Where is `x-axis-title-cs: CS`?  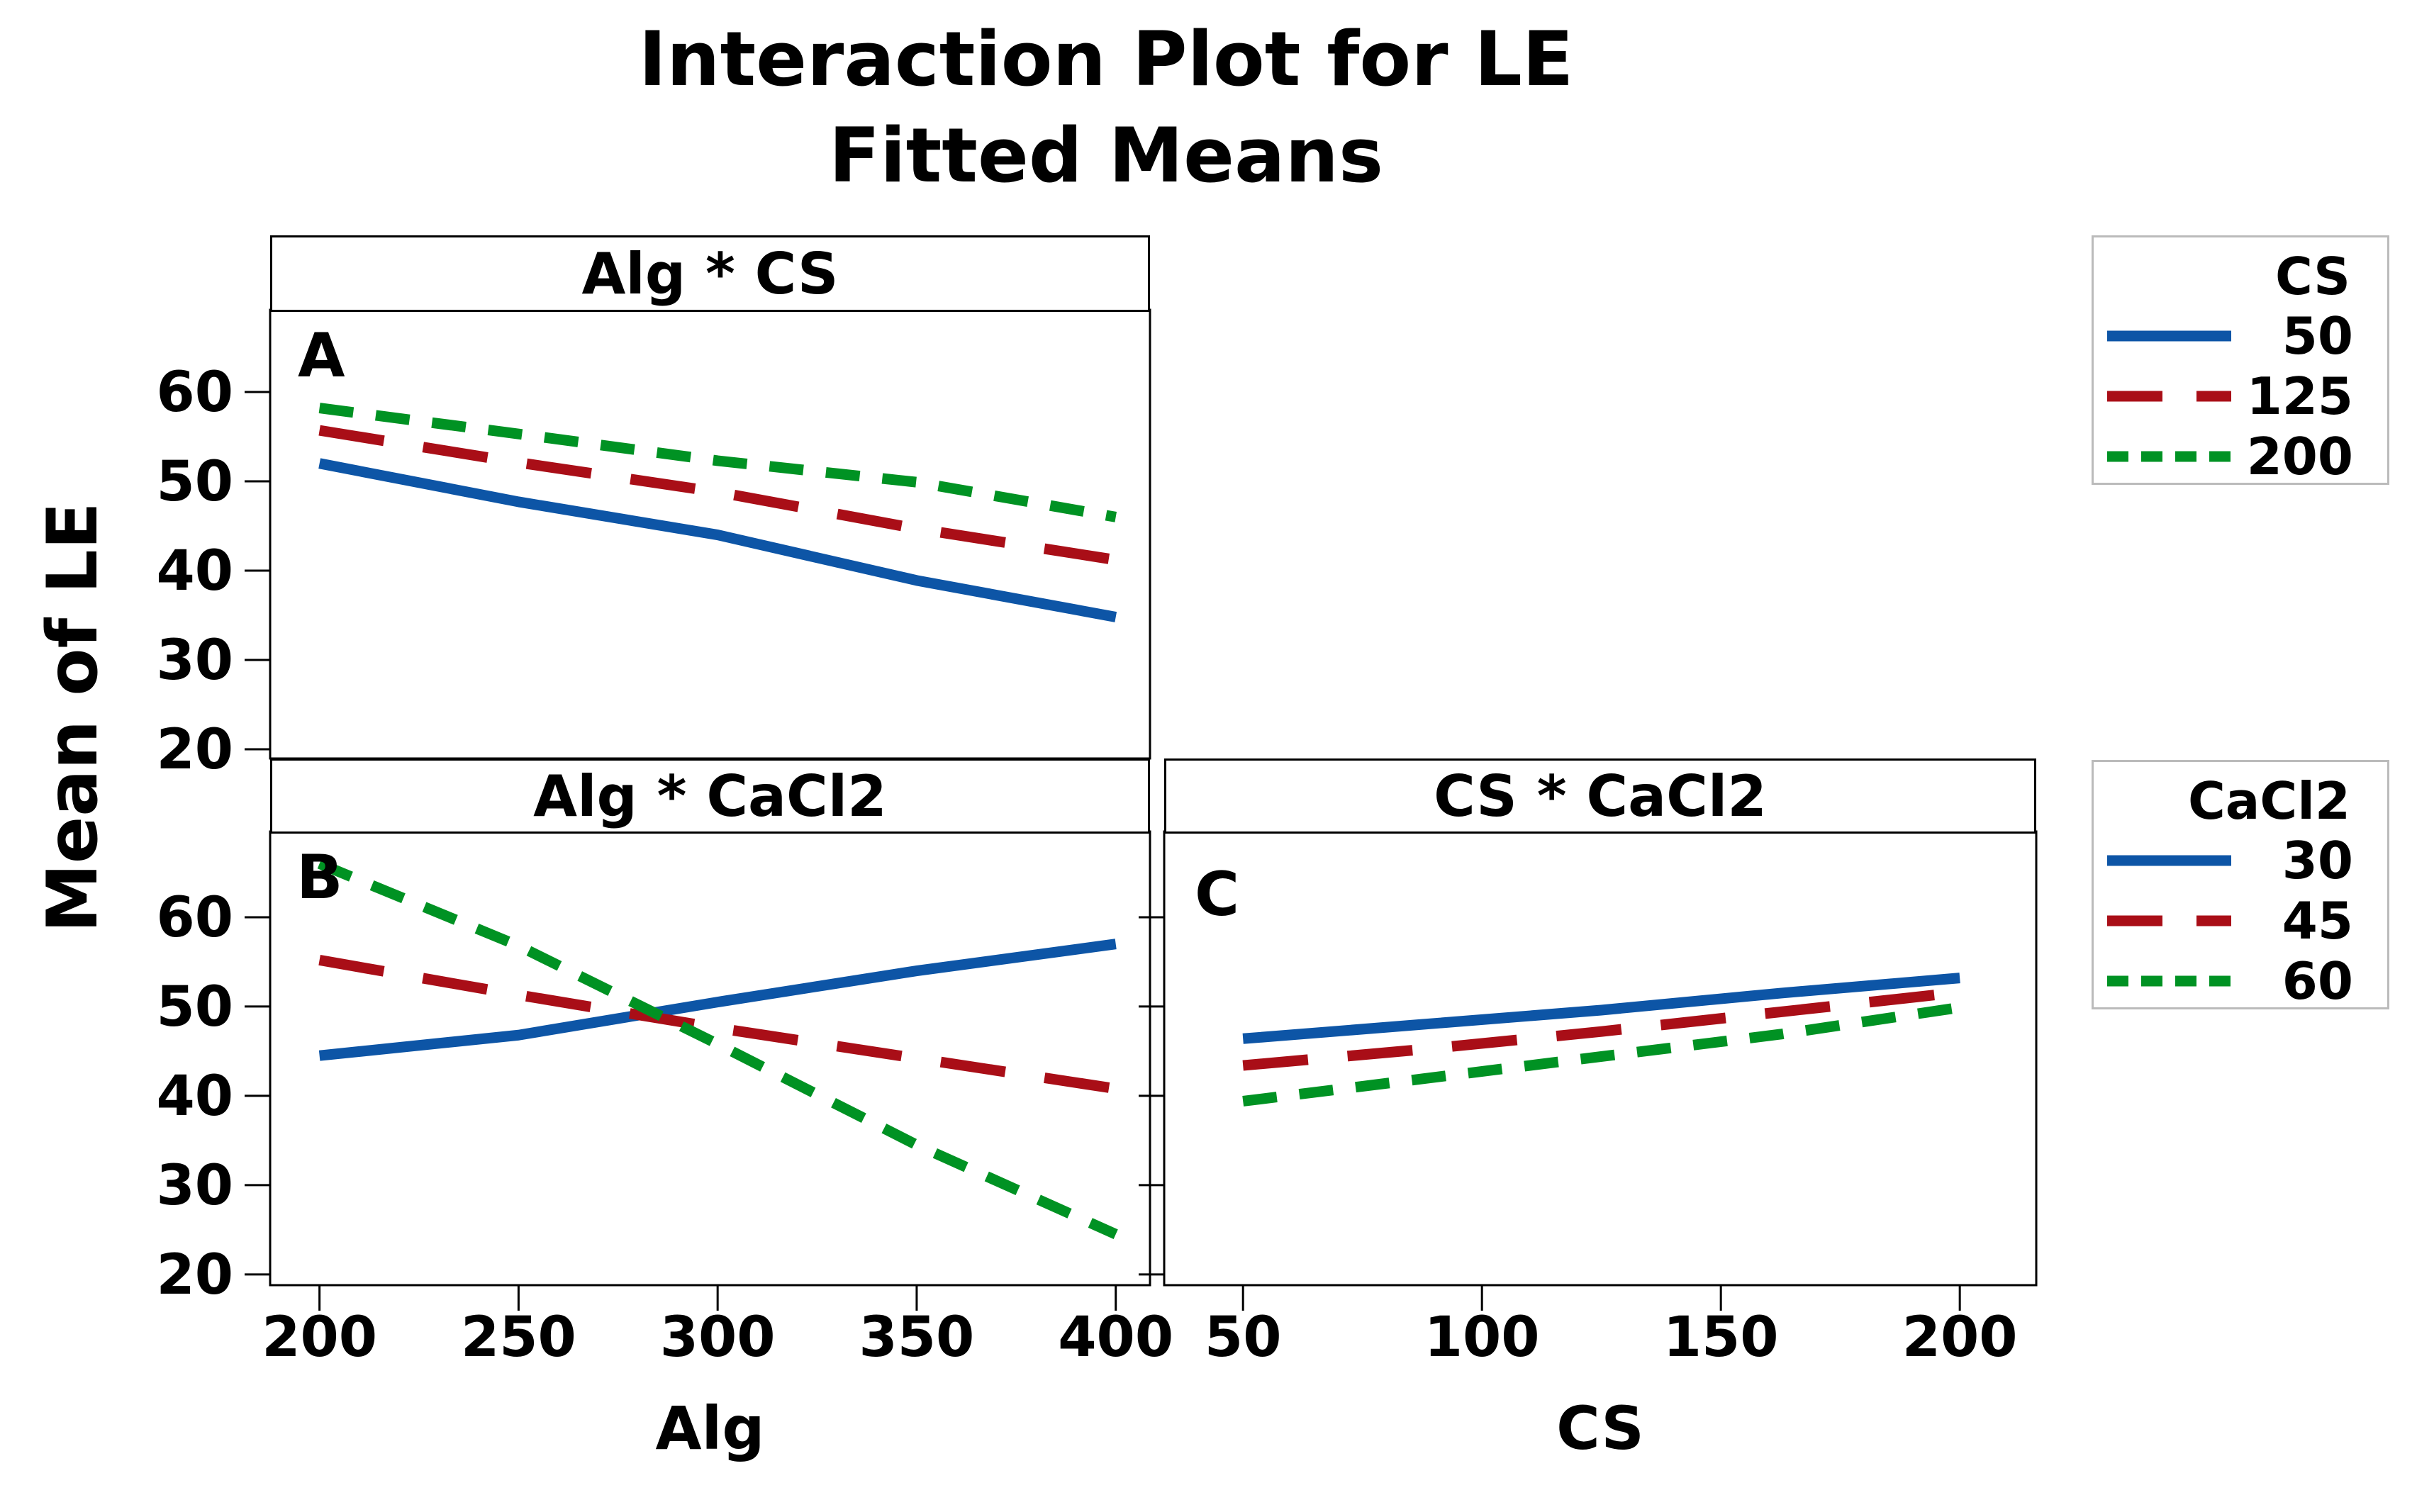
x-axis-title-cs: CS is located at coordinates (1600, 1429).